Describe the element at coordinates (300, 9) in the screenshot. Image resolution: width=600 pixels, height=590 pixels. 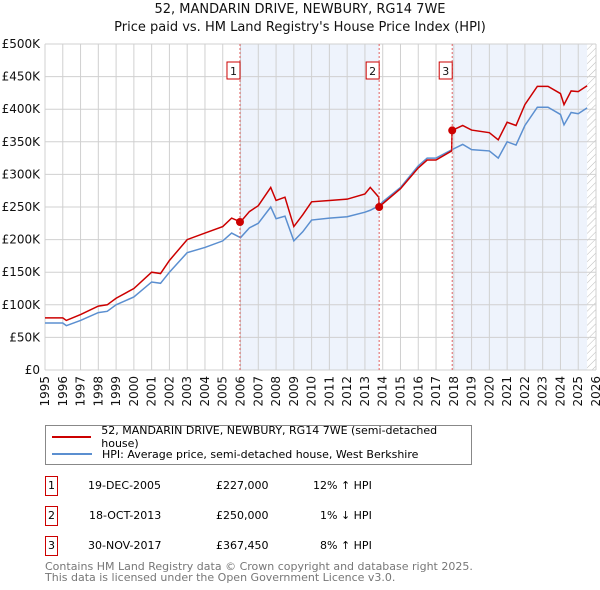
I see `chart-title: 52, MANDARIN DRIVE, NEWBURY, RG14 7WE` at that location.